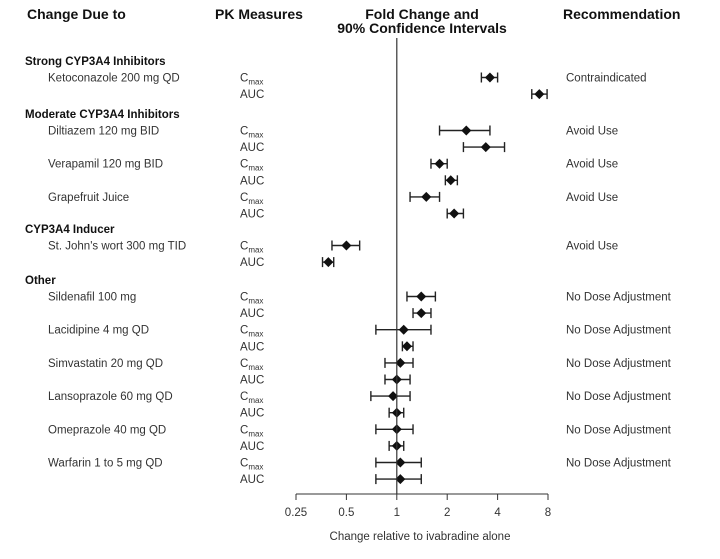 Image resolution: width=720 pixels, height=559 pixels. What do you see at coordinates (447, 513) in the screenshot?
I see `x-tick-label: 2` at bounding box center [447, 513].